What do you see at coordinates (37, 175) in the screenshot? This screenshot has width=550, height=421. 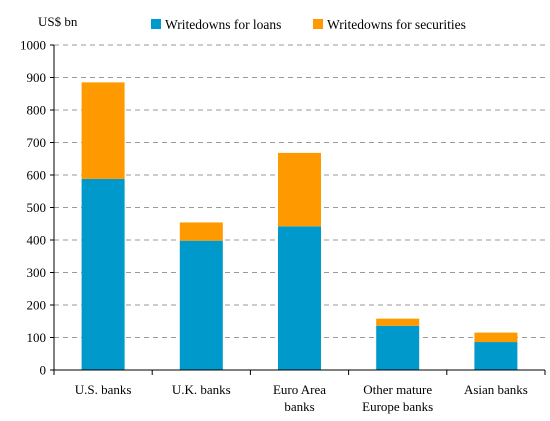 I see `y-tick-label-600: 600` at bounding box center [37, 175].